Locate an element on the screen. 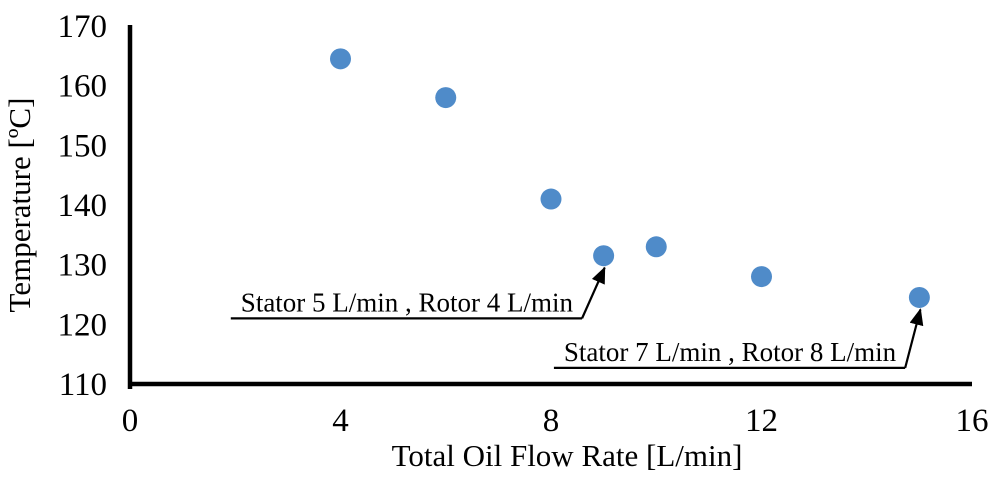  y-tick-label: 170 is located at coordinates (83, 27).